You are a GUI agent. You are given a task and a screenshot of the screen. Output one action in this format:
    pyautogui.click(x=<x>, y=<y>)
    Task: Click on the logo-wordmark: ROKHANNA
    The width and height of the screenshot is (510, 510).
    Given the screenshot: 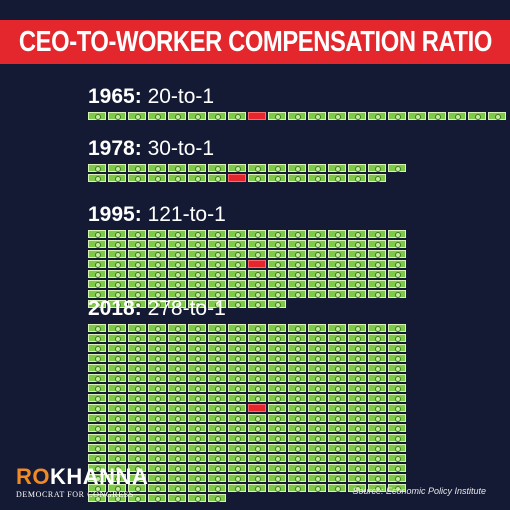 What is the action you would take?
    pyautogui.click(x=82, y=477)
    